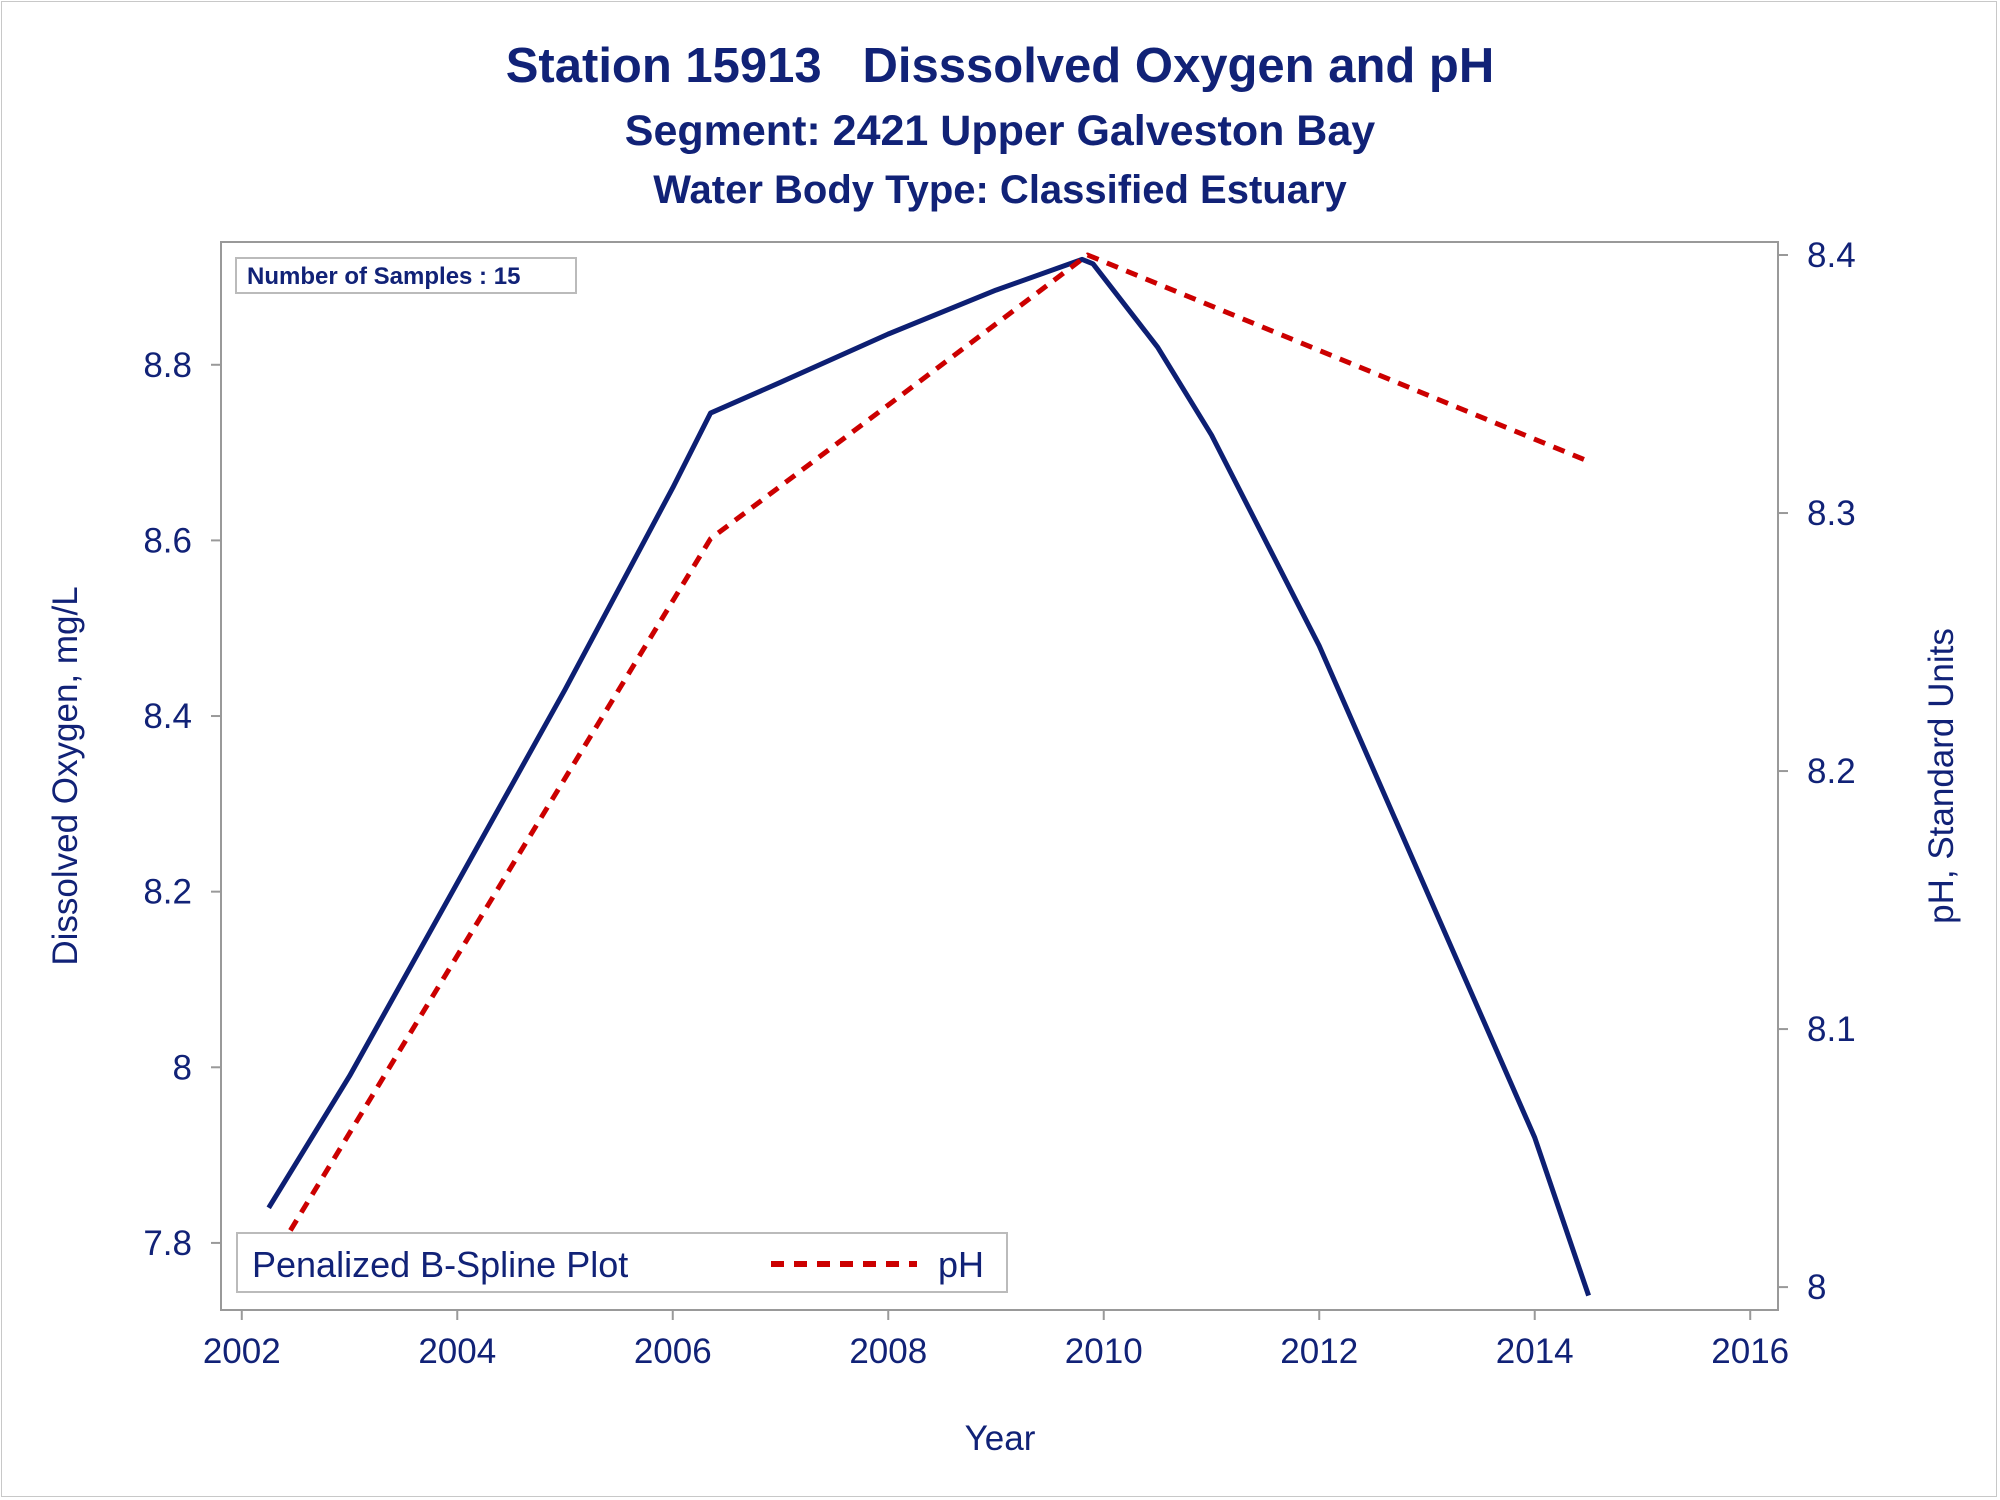 This screenshot has height=1500, width=2000. I want to click on x-axis-title: Year, so click(1000, 1438).